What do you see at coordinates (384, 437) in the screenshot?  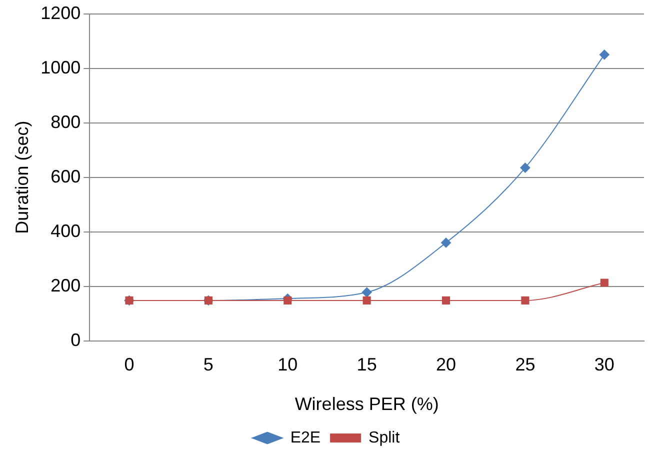 I see `legend-label: Split` at bounding box center [384, 437].